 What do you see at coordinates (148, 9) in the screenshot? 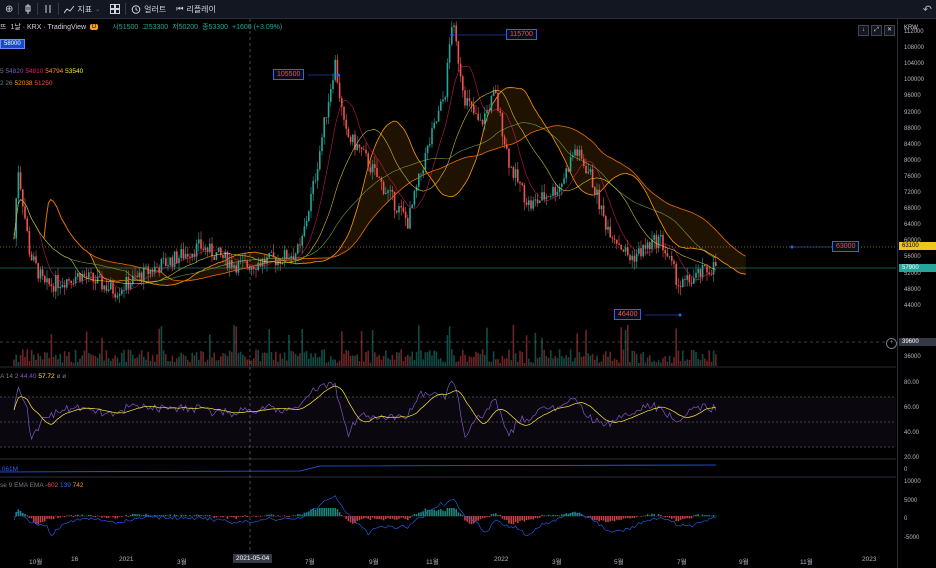
I see `alert-button: 얼러트` at bounding box center [148, 9].